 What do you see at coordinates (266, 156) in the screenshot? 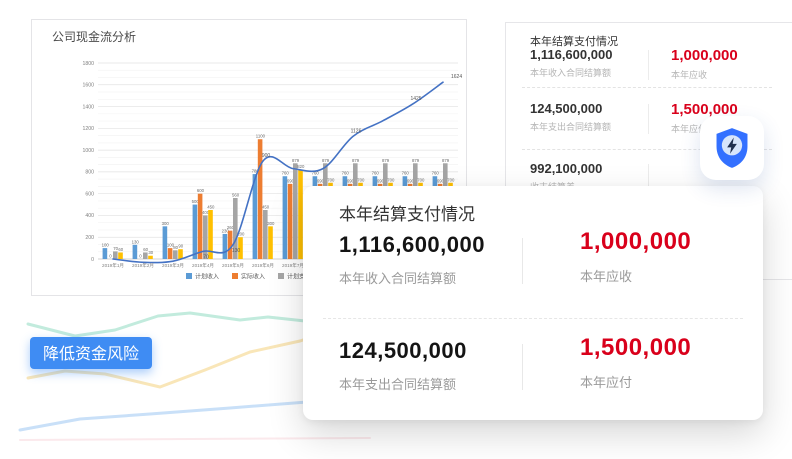
I see `svg-text: 900` at bounding box center [266, 156].